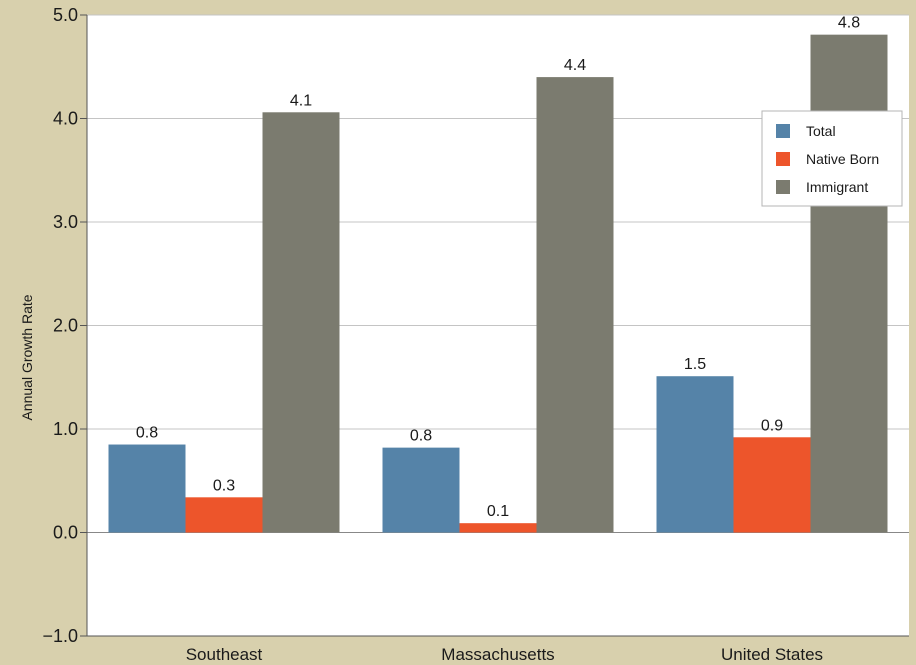 The height and width of the screenshot is (665, 916). I want to click on bar-native-born-massachusetts, so click(498, 528).